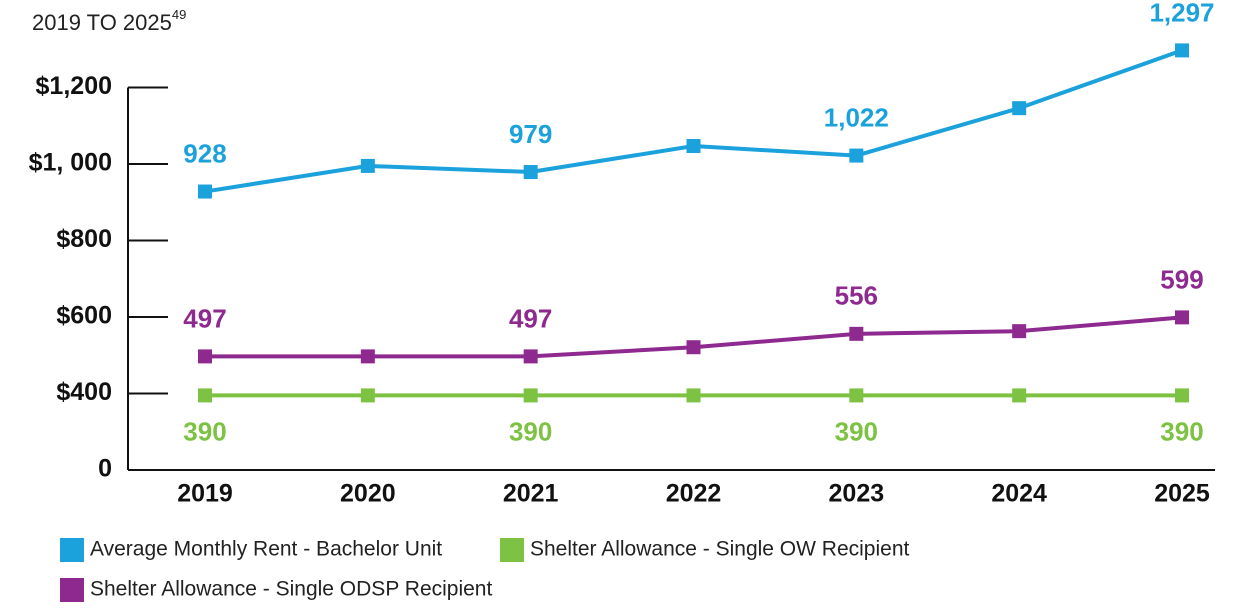  Describe the element at coordinates (368, 494) in the screenshot. I see `x-tick-label: 2020` at that location.